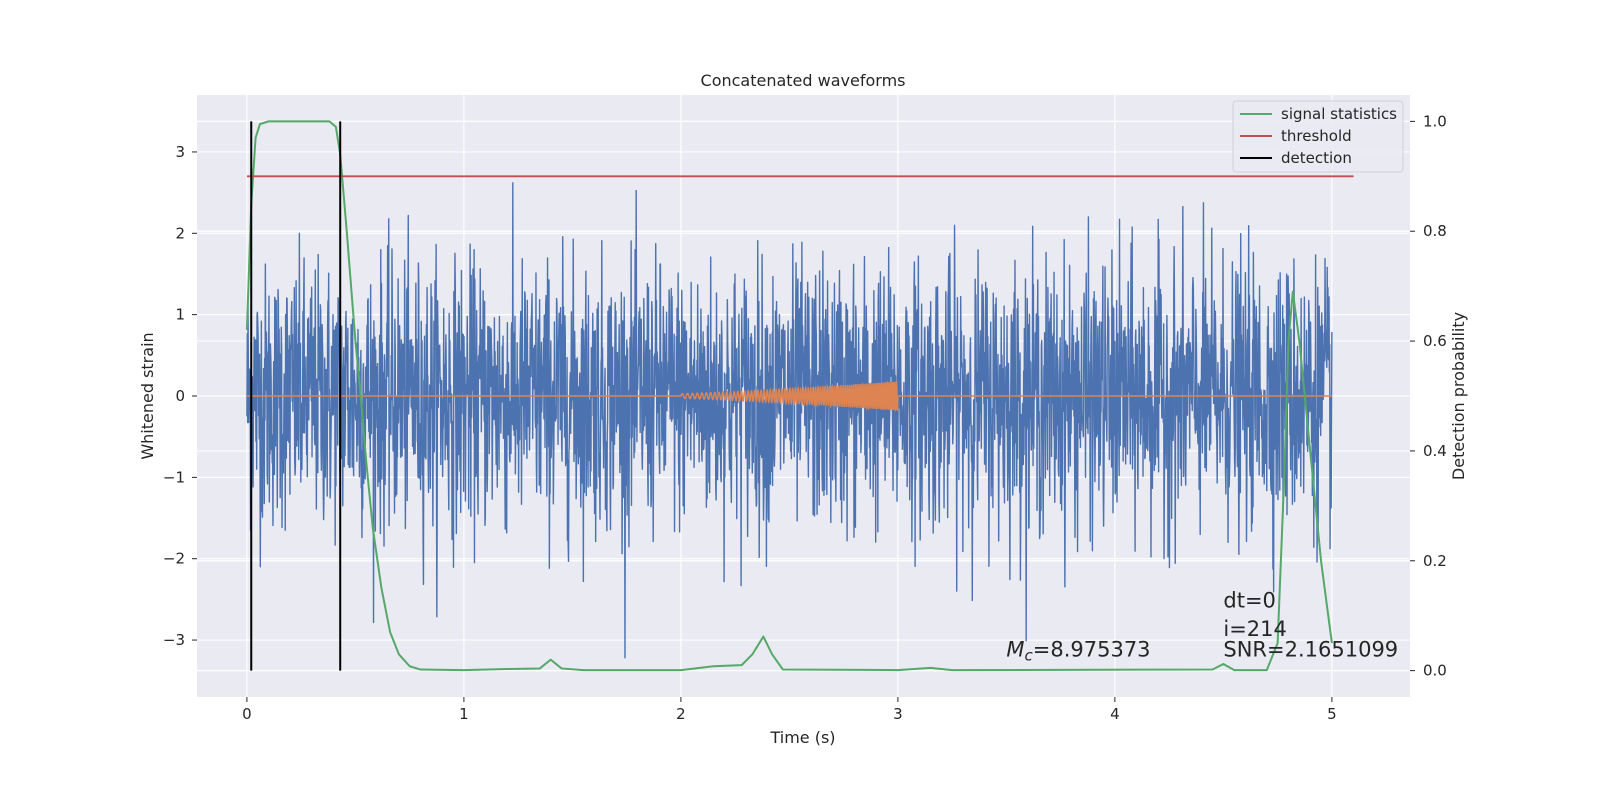 This screenshot has height=800, width=1600. Describe the element at coordinates (681, 714) in the screenshot. I see `x-tick-label: 2` at that location.